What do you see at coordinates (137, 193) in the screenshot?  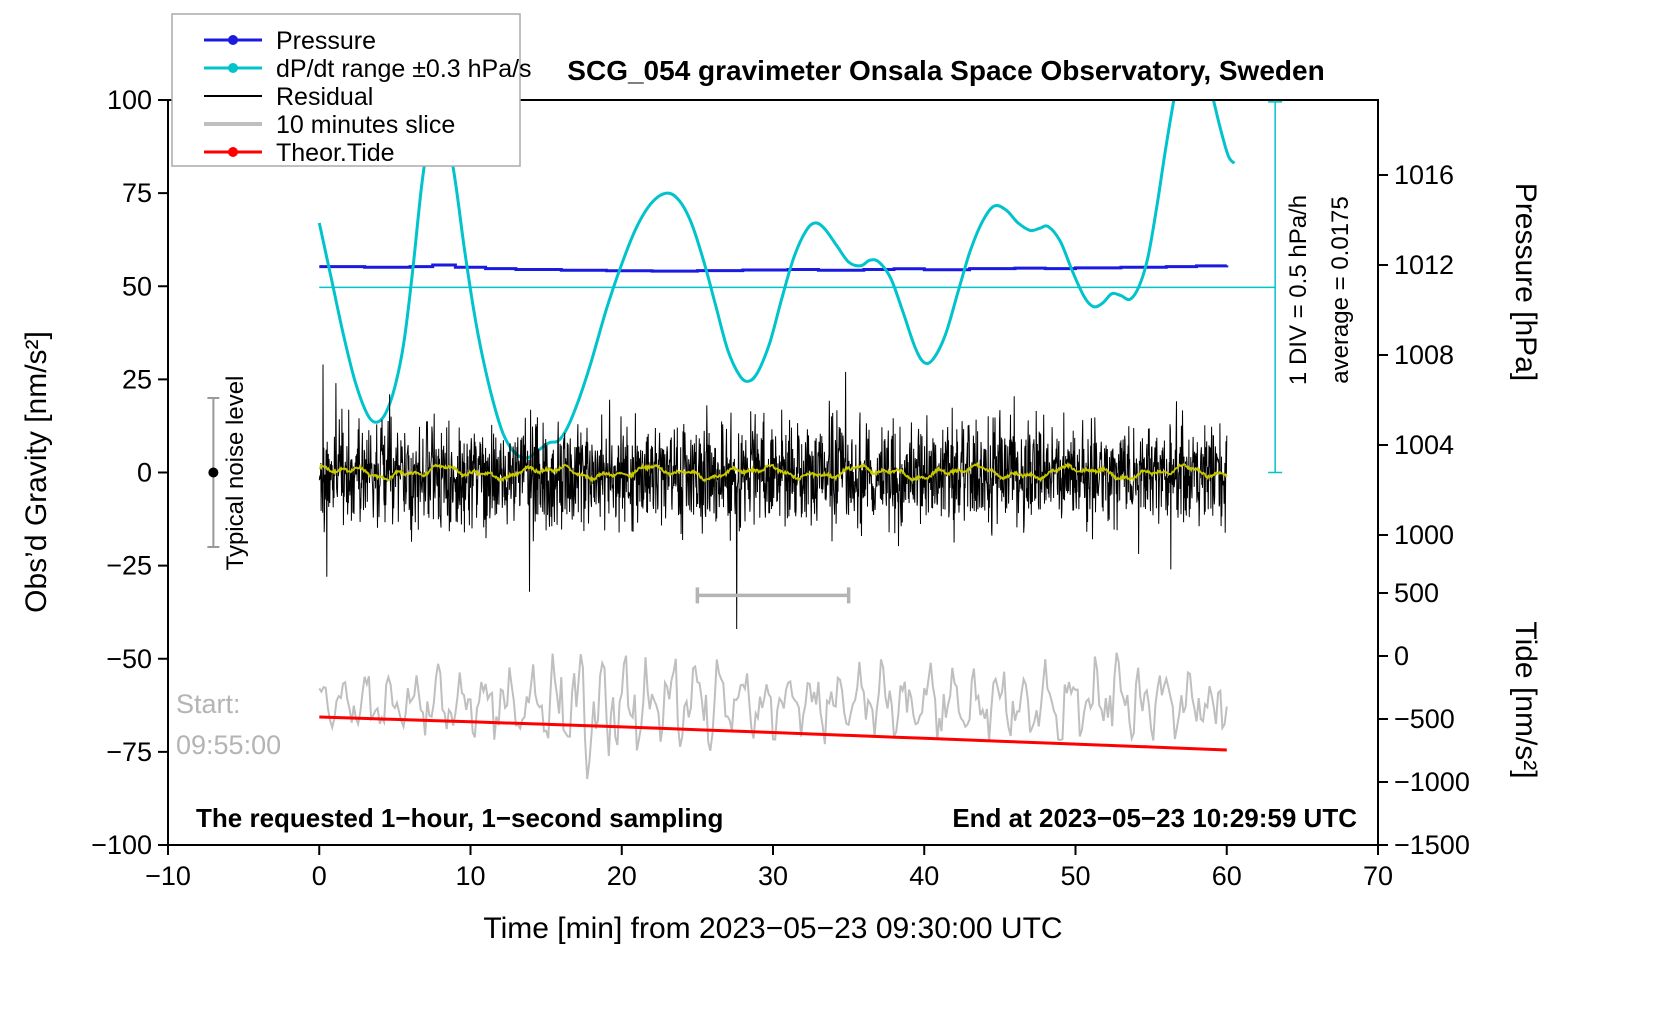 I see `gravity-axis-tick-label: 75` at bounding box center [137, 193].